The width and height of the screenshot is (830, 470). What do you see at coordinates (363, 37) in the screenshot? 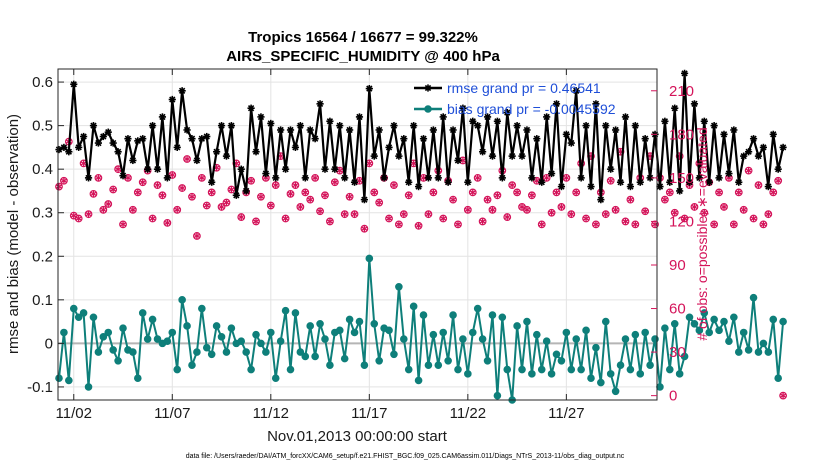
I see `chart-title: Tropics 16564 / 16677 = 99.322%` at bounding box center [363, 37].